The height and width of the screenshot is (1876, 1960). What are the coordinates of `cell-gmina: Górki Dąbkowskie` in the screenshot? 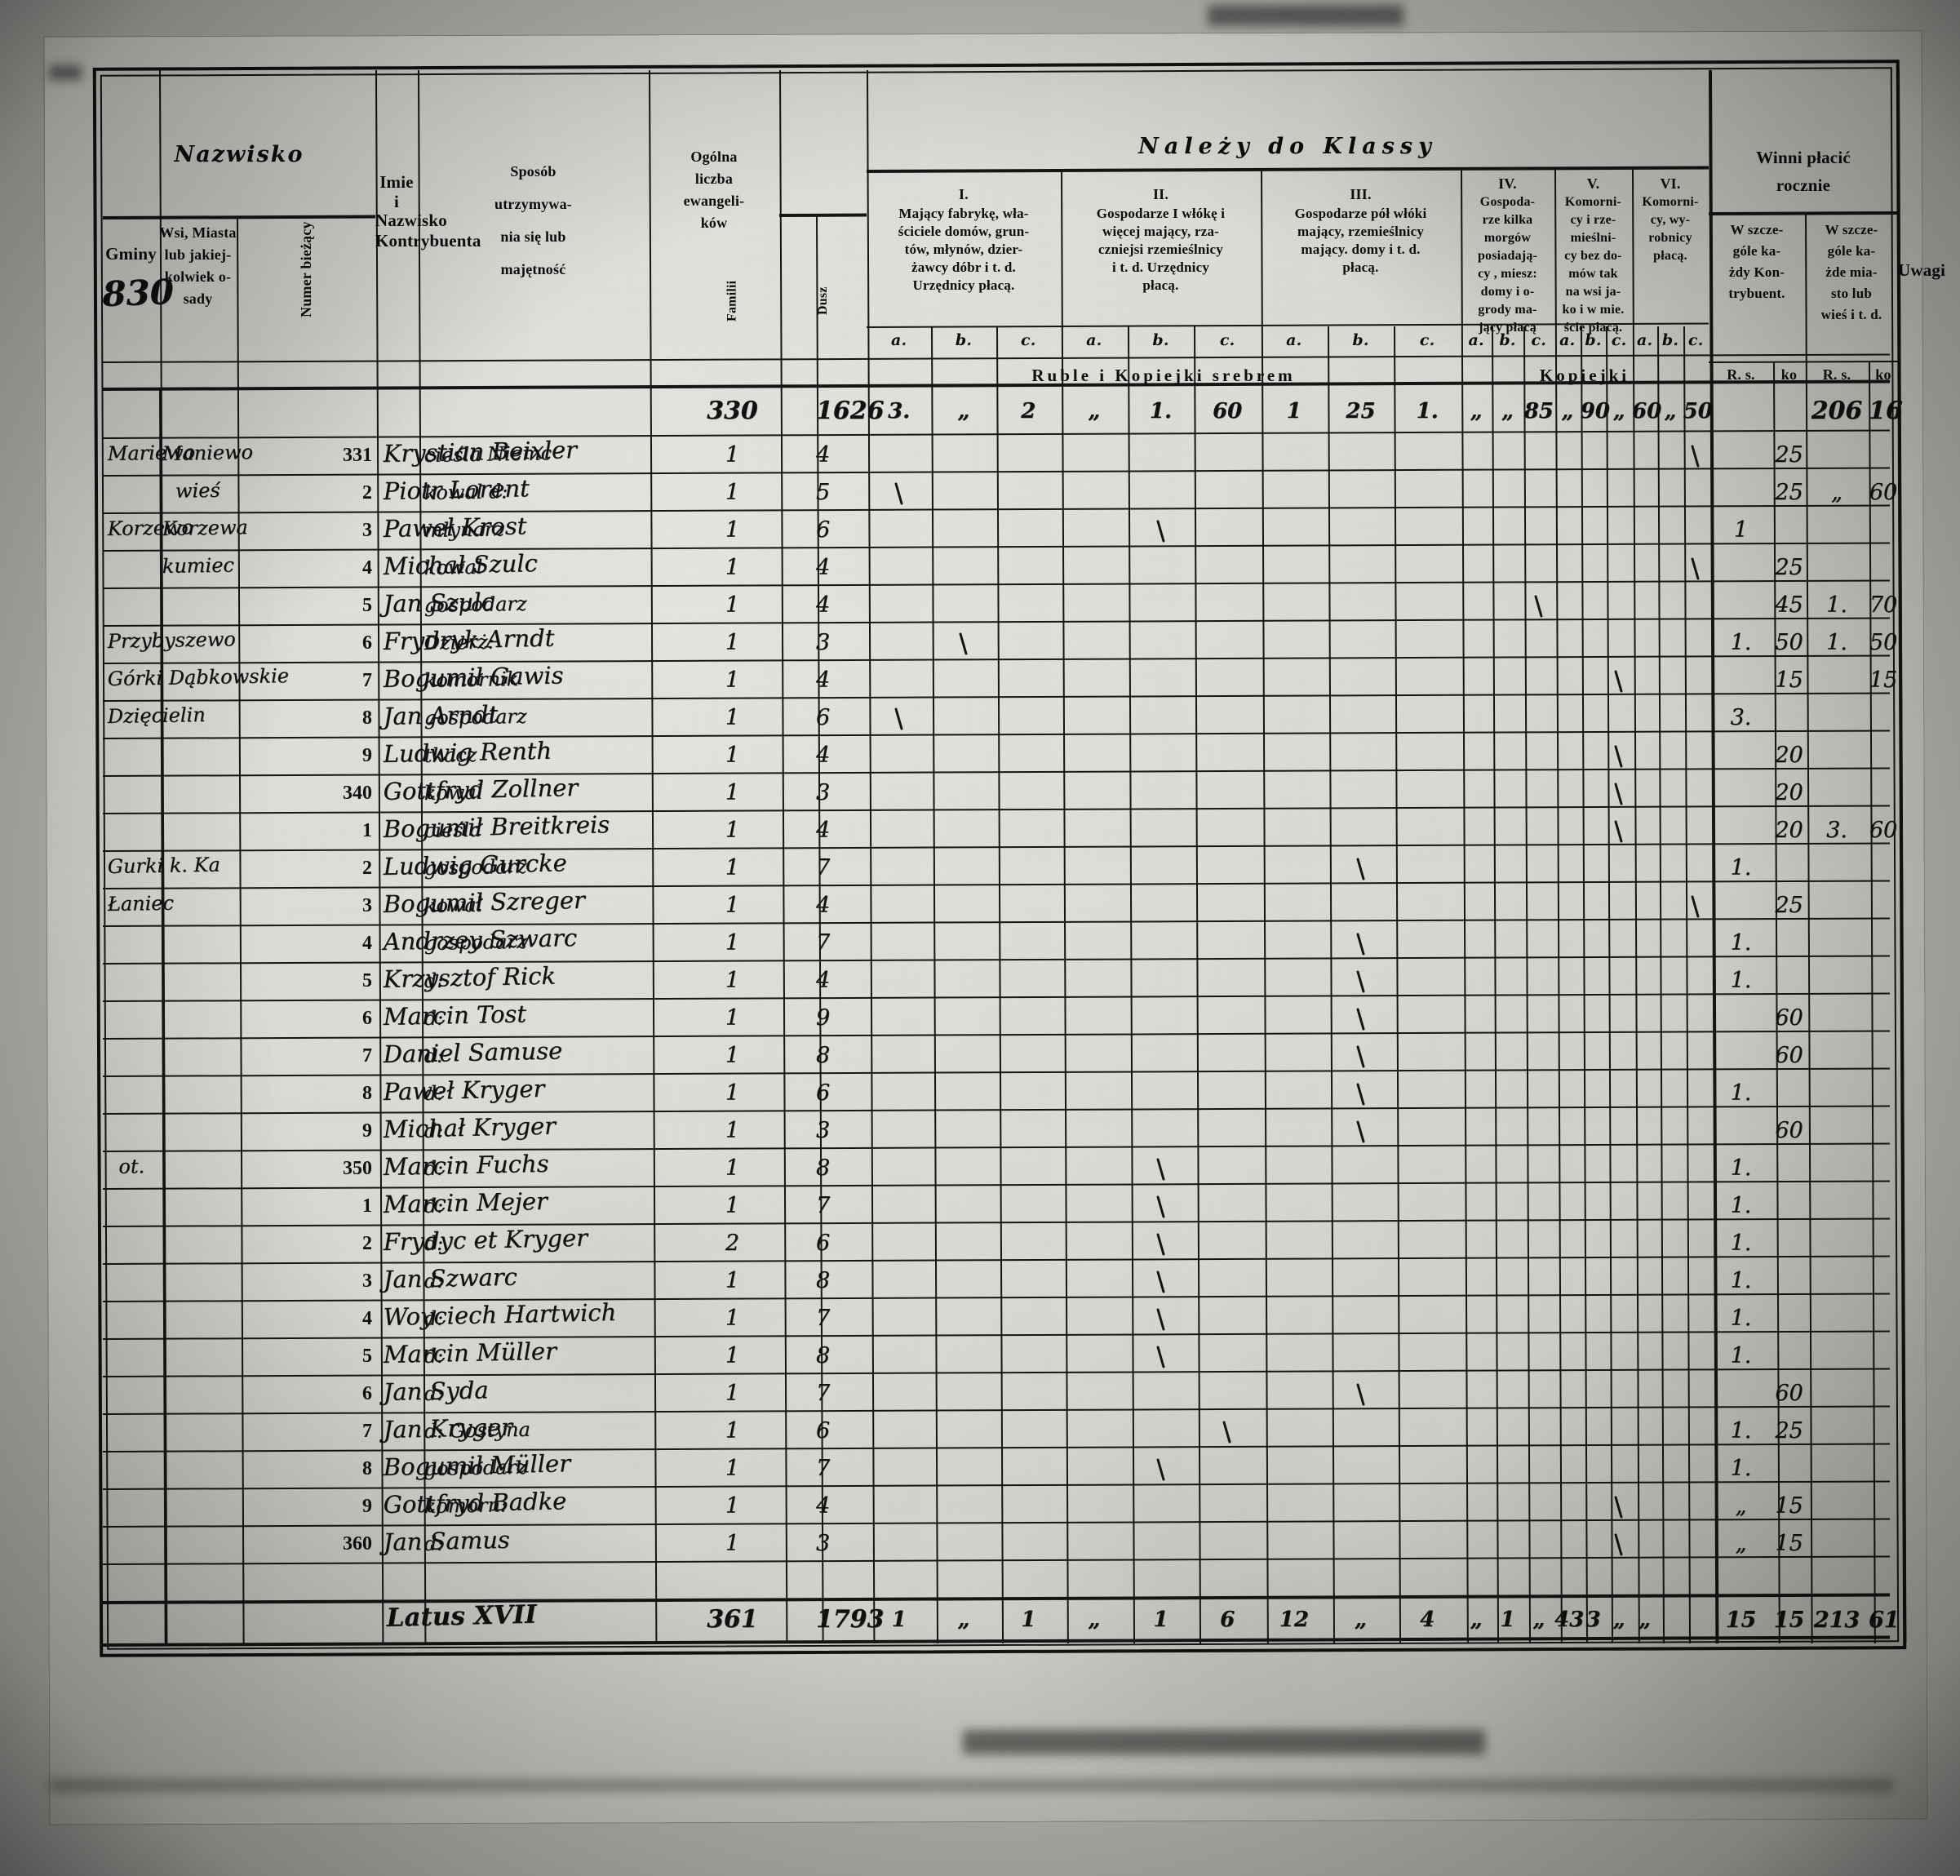 It's located at (199, 677).